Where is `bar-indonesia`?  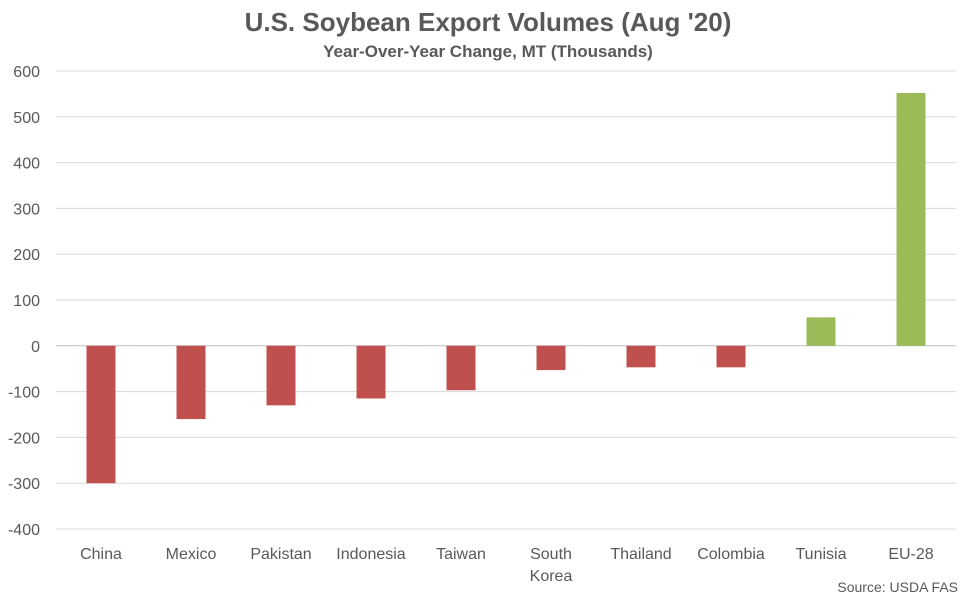 bar-indonesia is located at coordinates (371, 372).